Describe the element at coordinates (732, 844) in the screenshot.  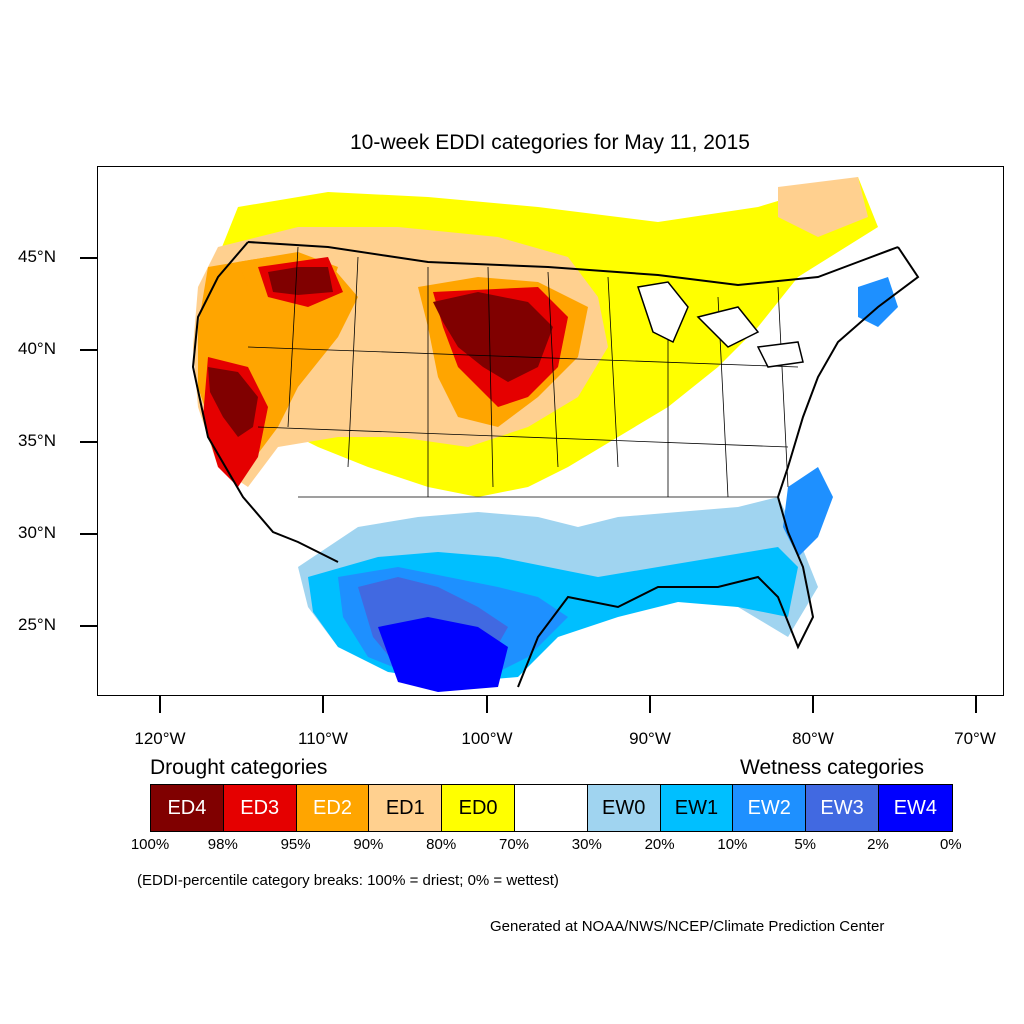
I see `percentile-break-label: 10%` at that location.